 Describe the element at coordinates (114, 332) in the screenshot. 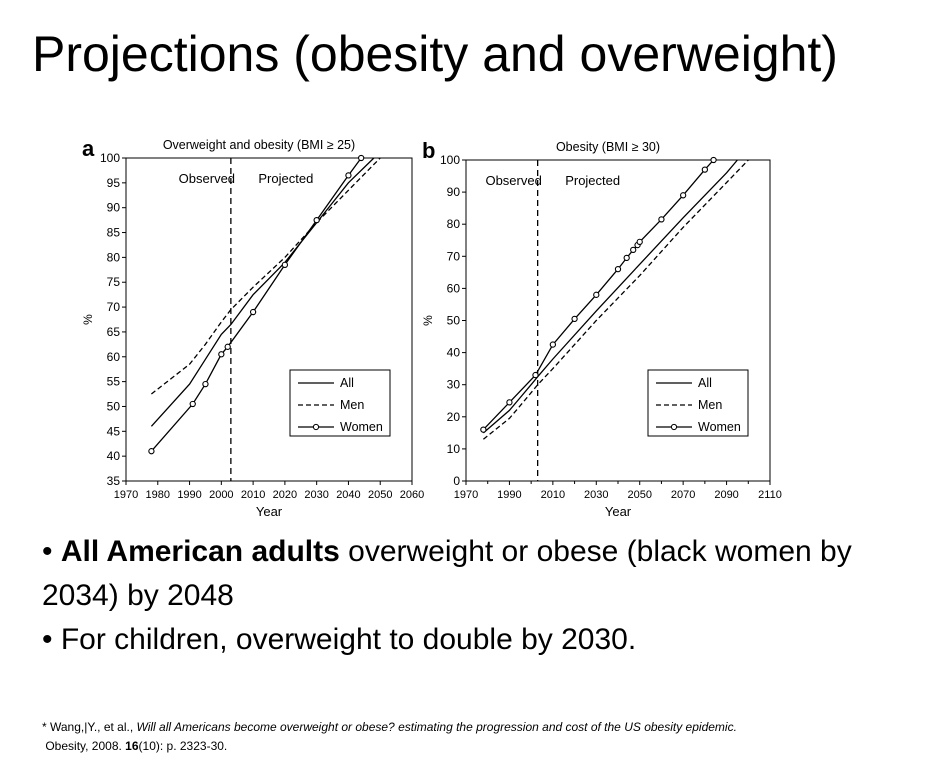

I see `y-tick-label: 65` at that location.